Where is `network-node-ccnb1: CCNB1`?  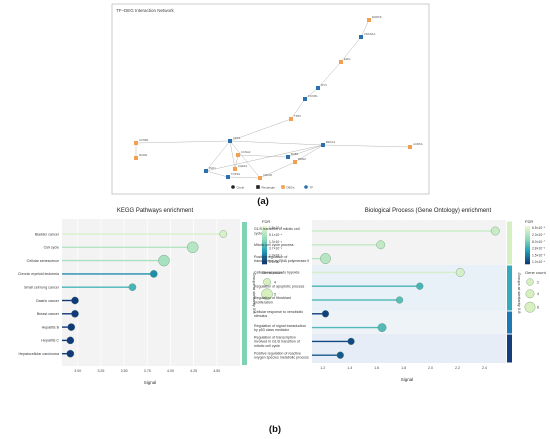
network-node-ccnb1: CCNB1 is located at coordinates (141, 141).